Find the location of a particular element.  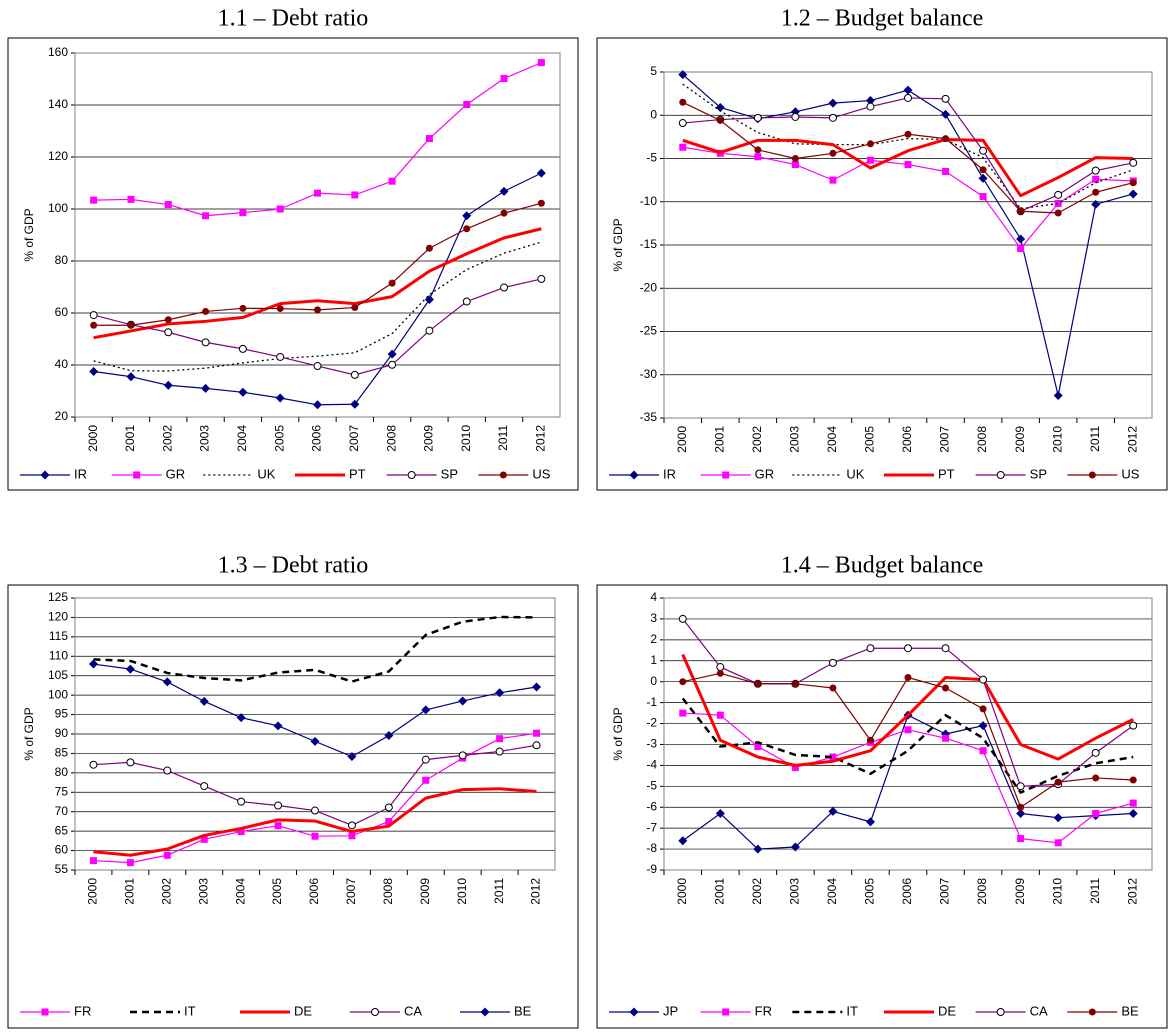

y-tick-label: -35 is located at coordinates (649, 417).